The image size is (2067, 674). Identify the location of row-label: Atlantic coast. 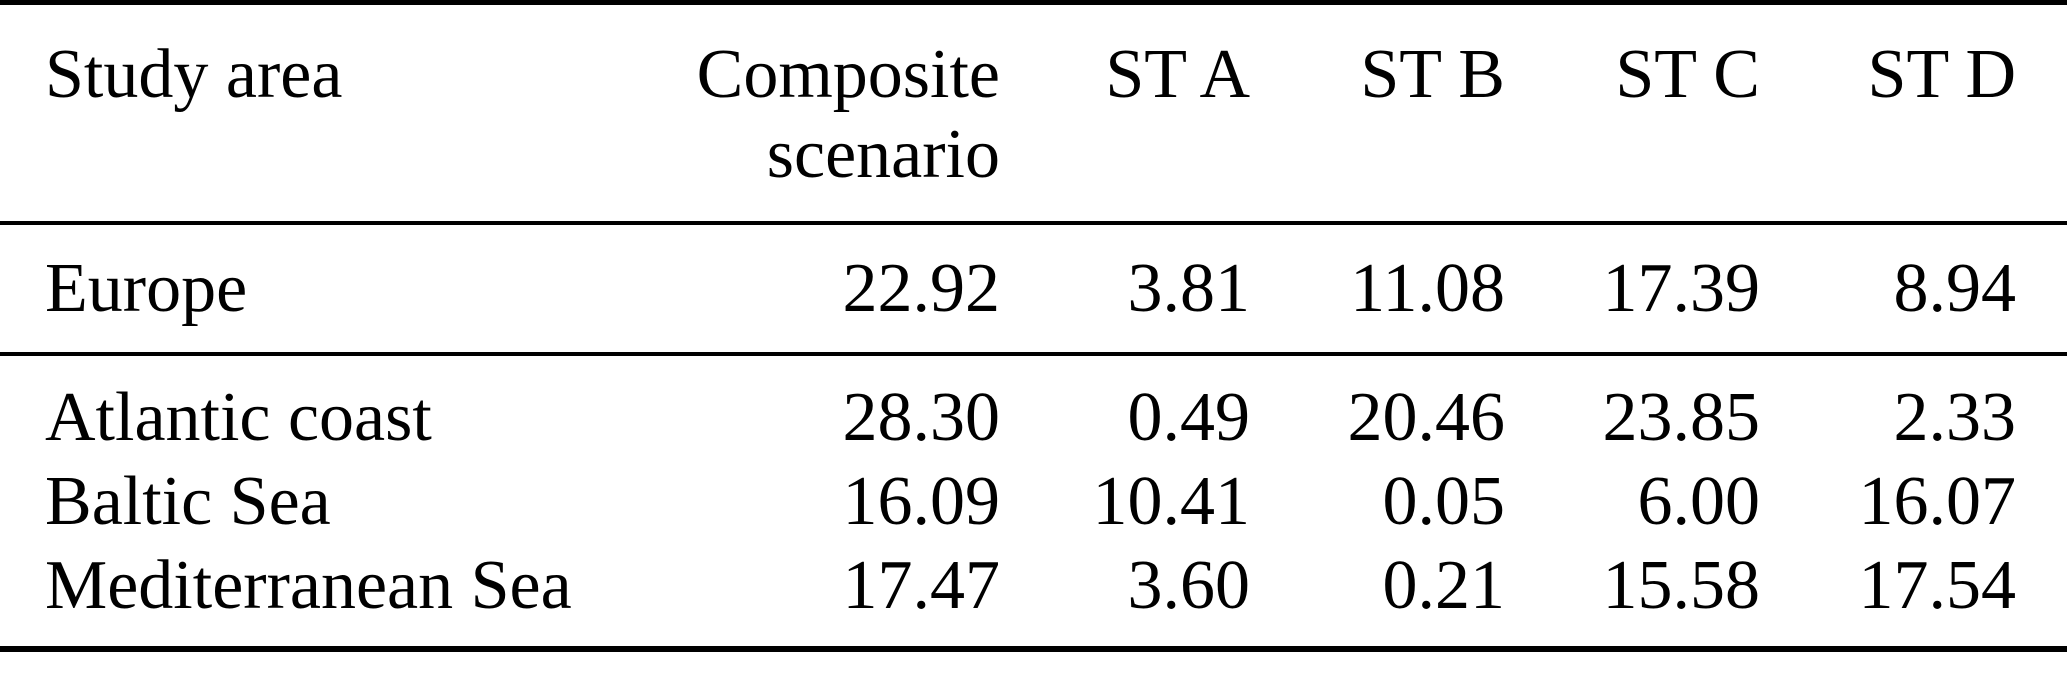
(238, 417).